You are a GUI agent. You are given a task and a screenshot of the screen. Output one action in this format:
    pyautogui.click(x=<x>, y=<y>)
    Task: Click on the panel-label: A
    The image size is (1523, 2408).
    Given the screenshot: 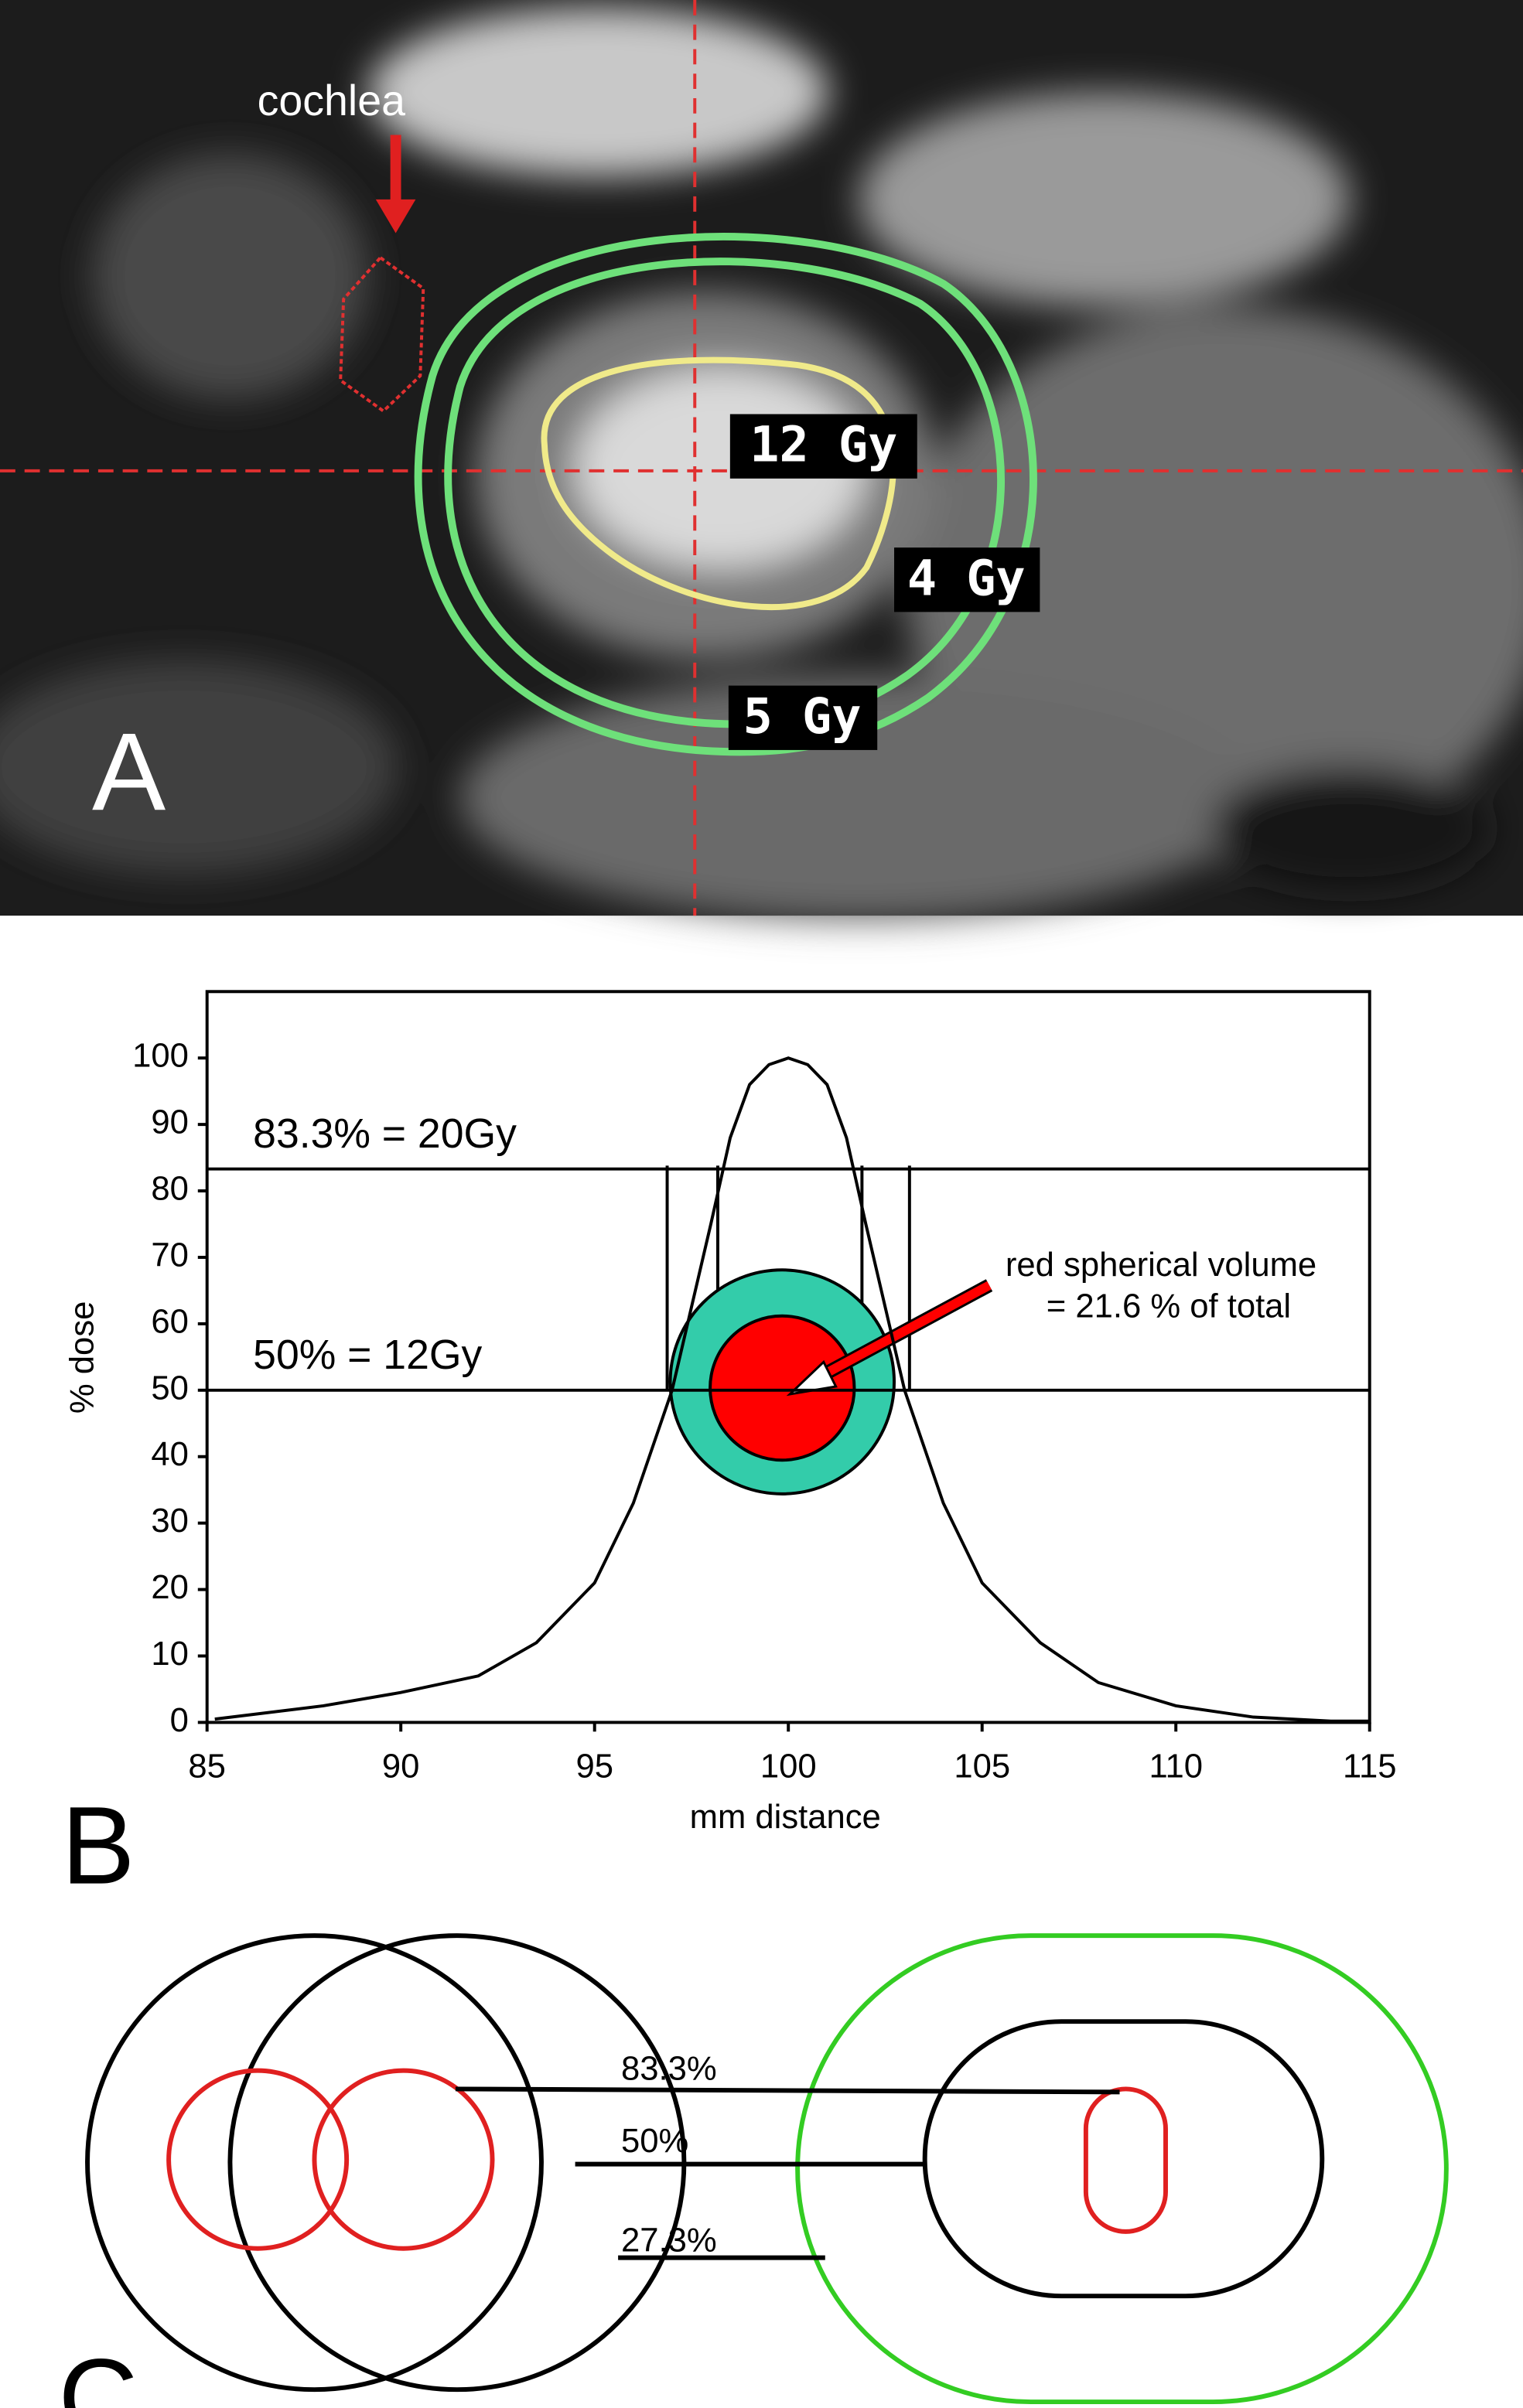 What is the action you would take?
    pyautogui.click(x=129, y=772)
    